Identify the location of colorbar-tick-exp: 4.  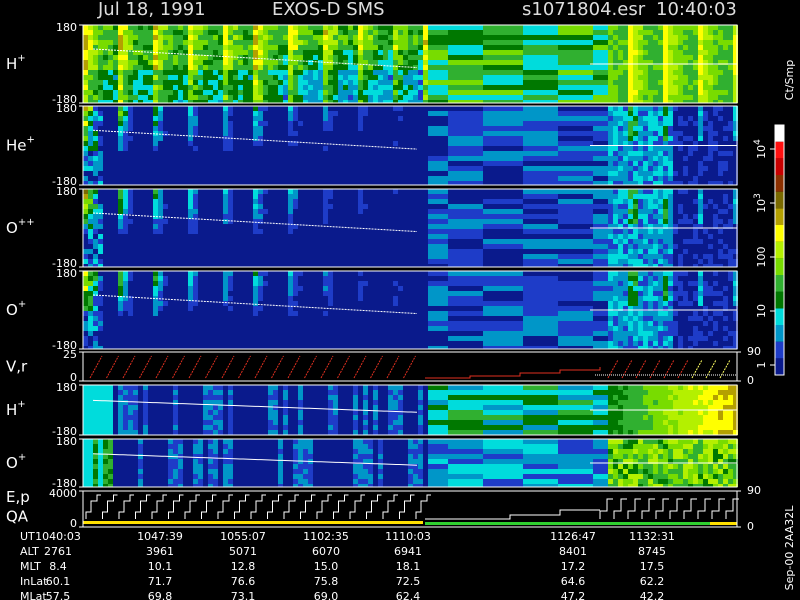
(758, 142).